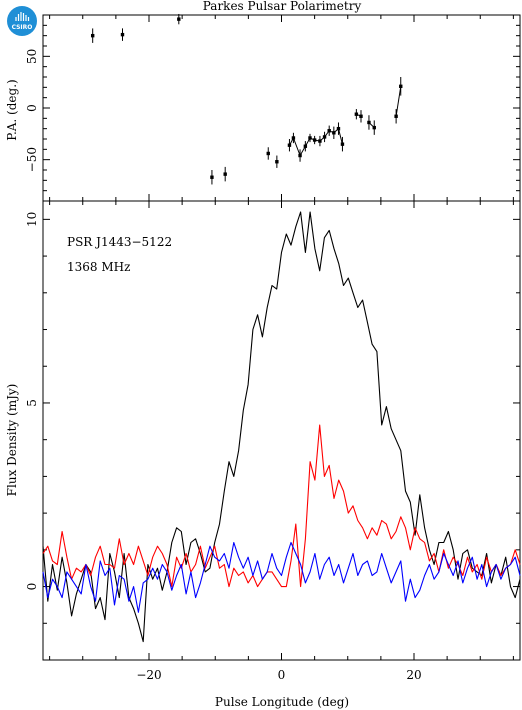 The height and width of the screenshot is (710, 522). I want to click on flux-x-tick-label: 20, so click(413, 675).